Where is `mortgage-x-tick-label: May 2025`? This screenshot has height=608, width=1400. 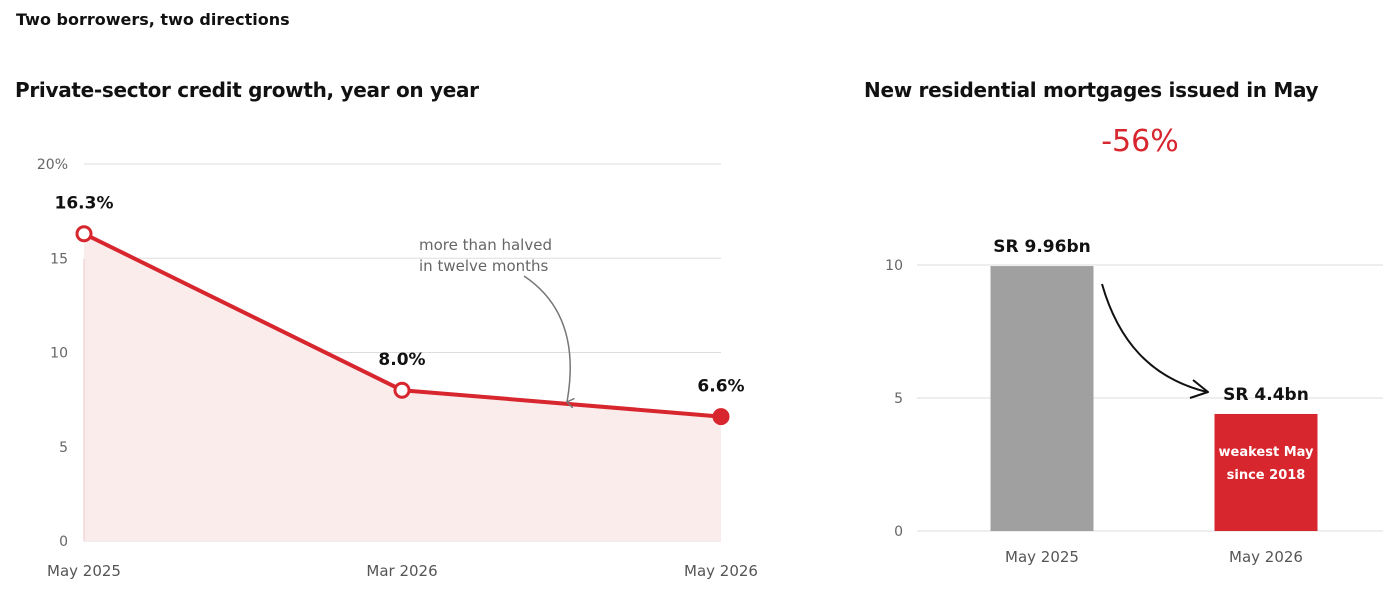
mortgage-x-tick-label: May 2025 is located at coordinates (1042, 557).